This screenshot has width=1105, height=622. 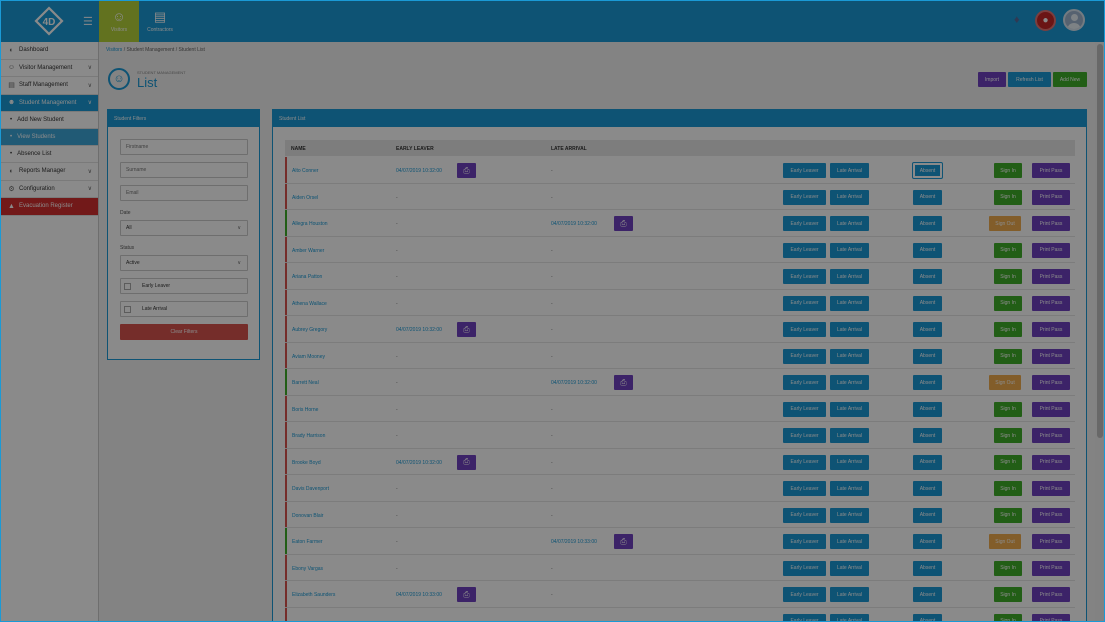 I want to click on student-name-link: Donovan Blair, so click(x=308, y=515).